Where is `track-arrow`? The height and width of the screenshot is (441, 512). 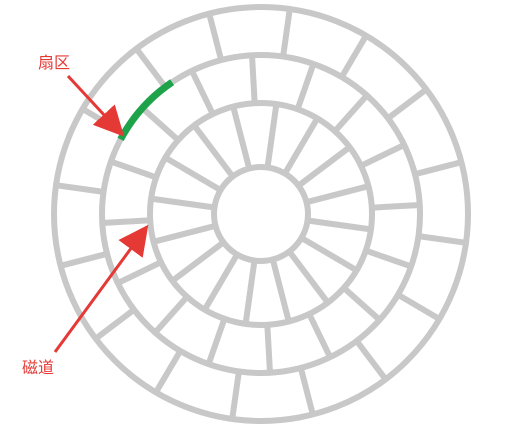
track-arrow is located at coordinates (101, 288).